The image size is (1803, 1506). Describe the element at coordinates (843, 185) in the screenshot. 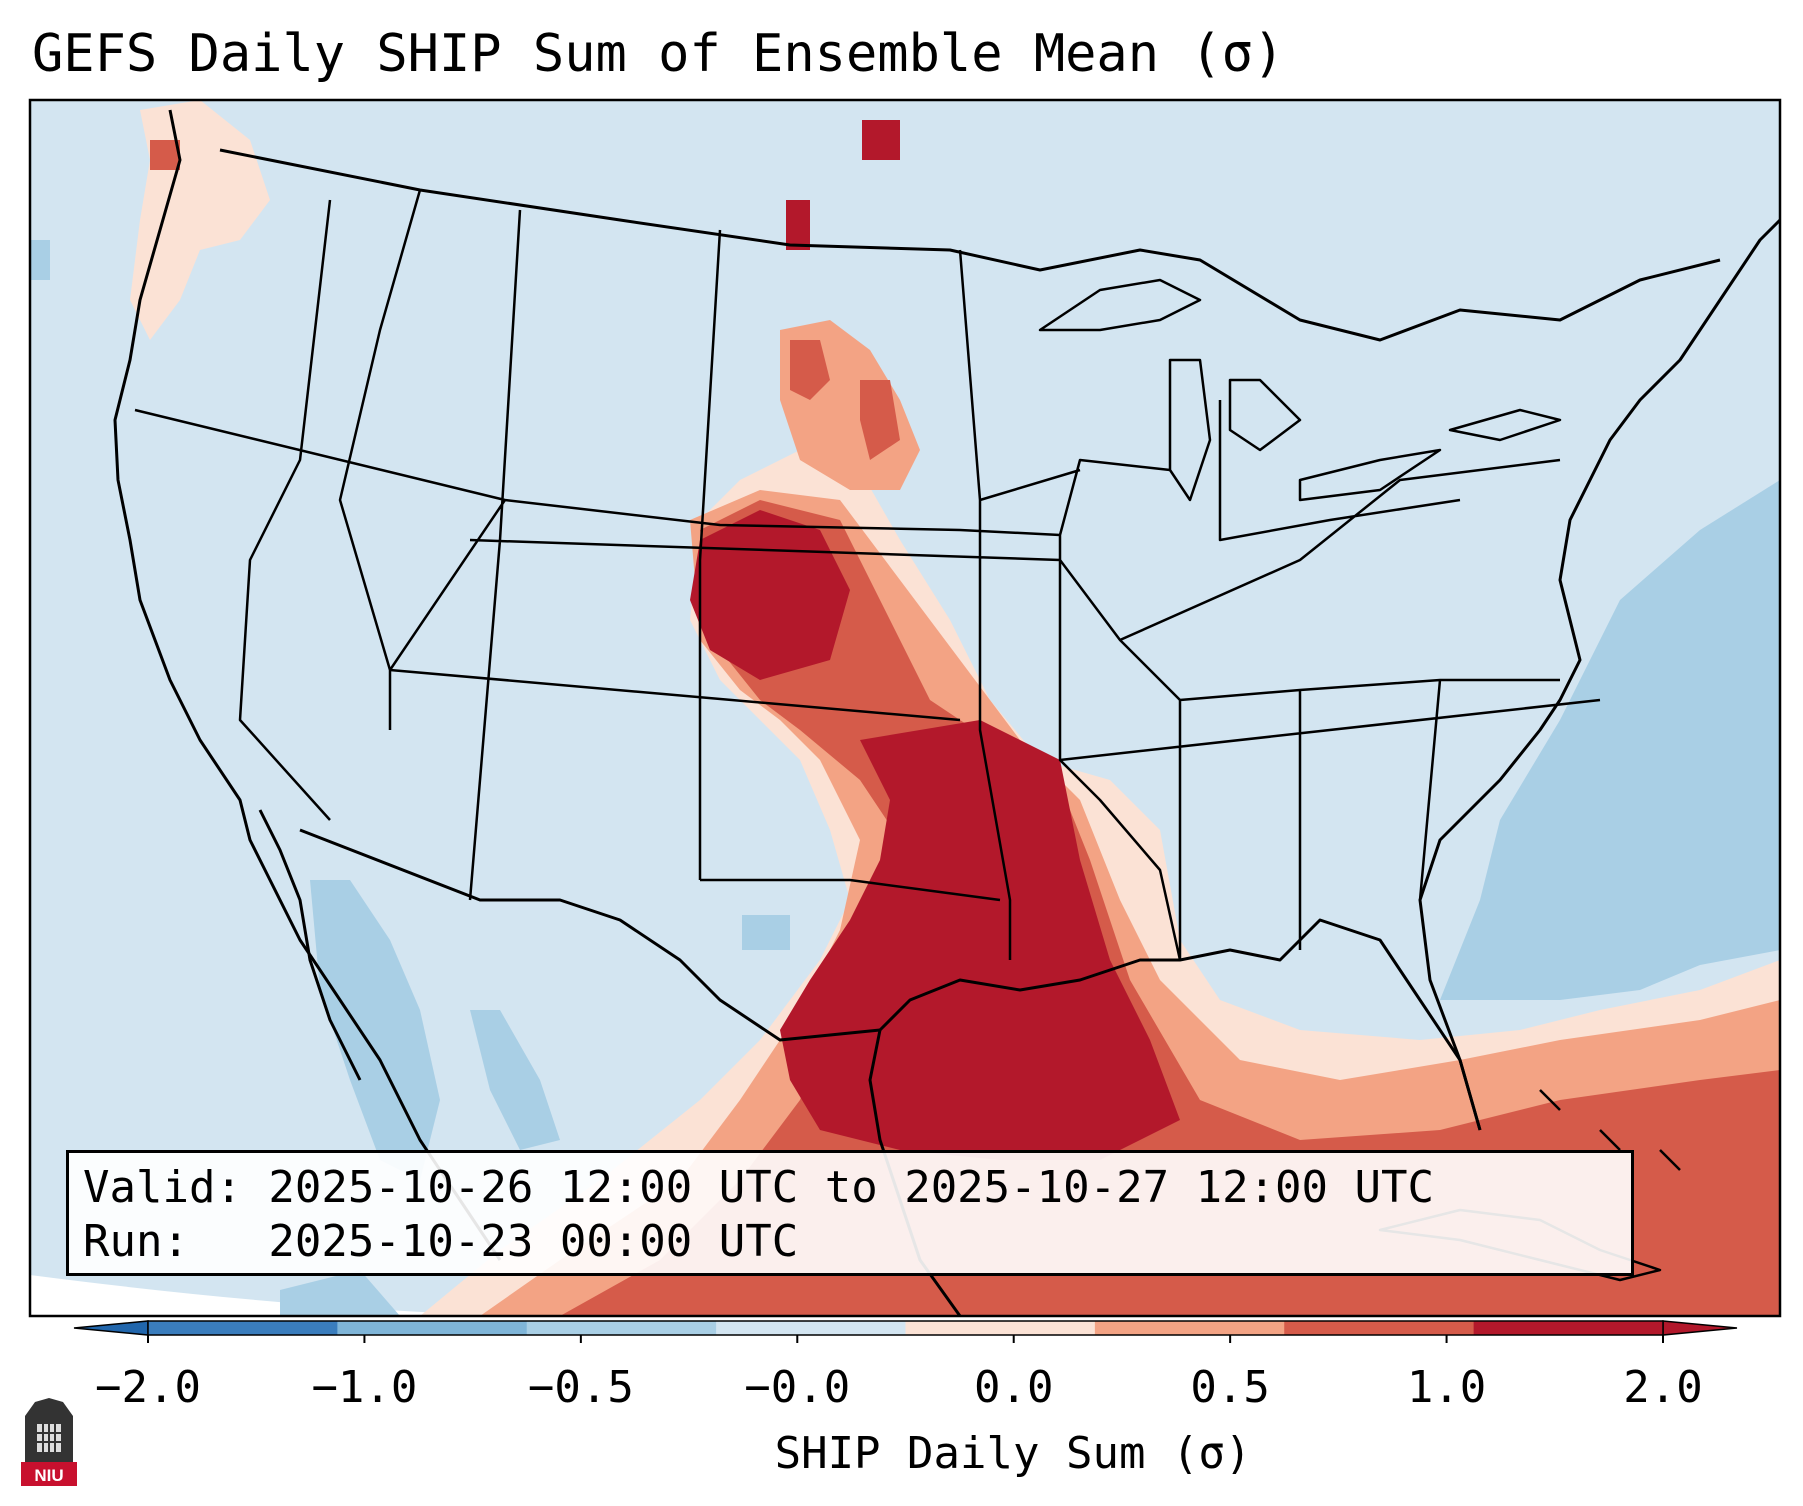

I see `field-nd-plus` at that location.